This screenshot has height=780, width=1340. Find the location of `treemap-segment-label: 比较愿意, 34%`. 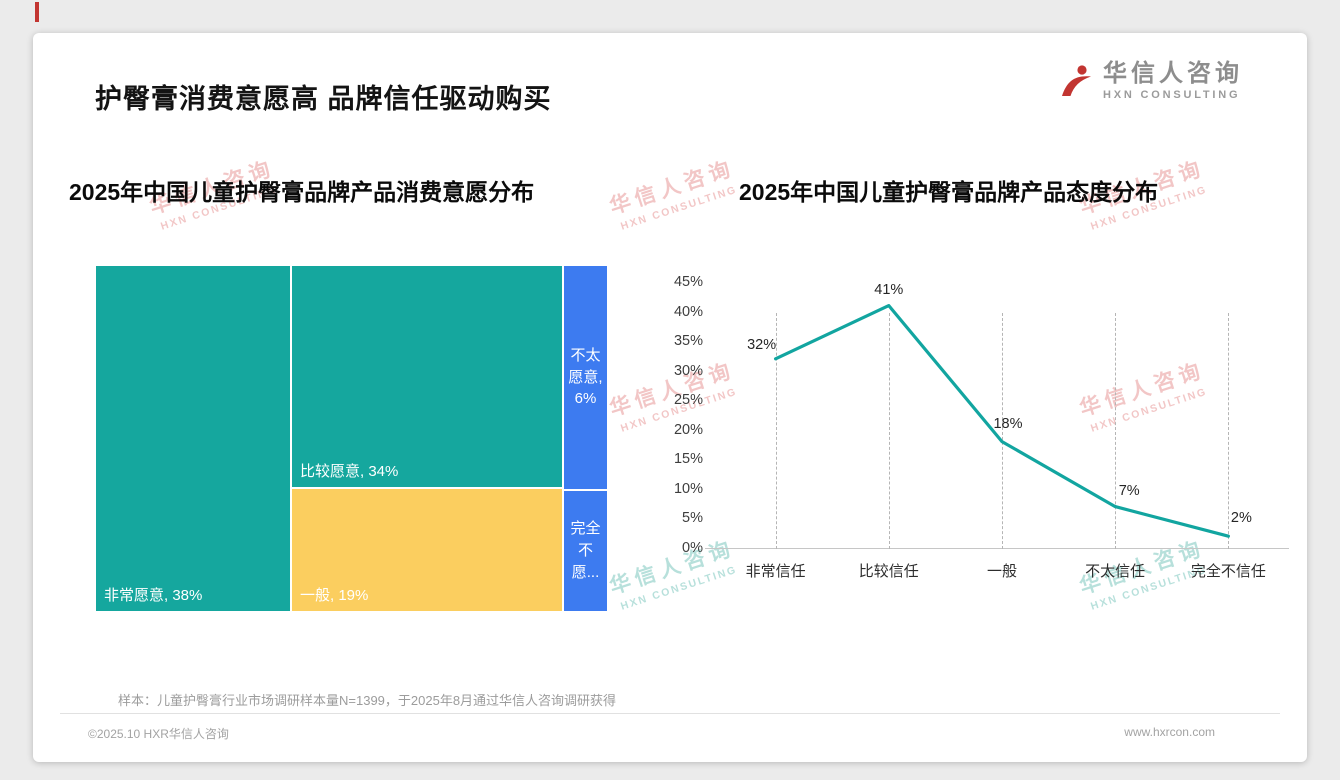

treemap-segment-label: 比较愿意, 34% is located at coordinates (349, 471).